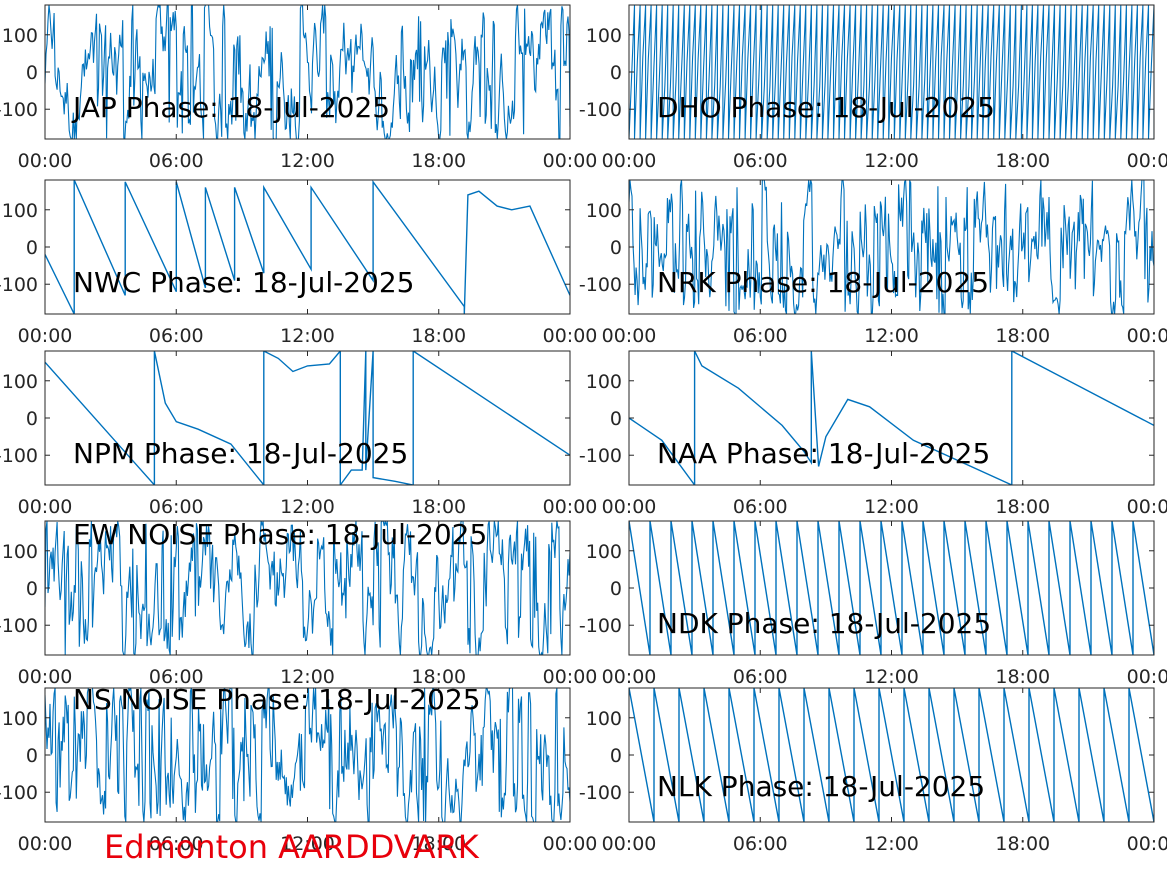  Describe the element at coordinates (826, 107) in the screenshot. I see `panel-title: DHO Phase: 18-Jul-2025` at that location.